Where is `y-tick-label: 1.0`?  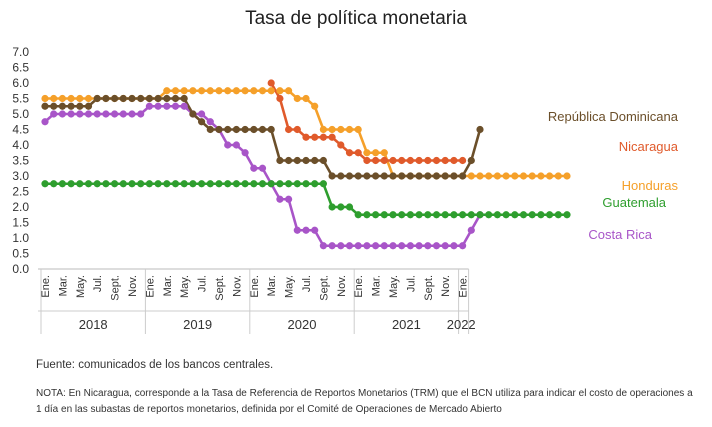
y-tick-label: 1.0 is located at coordinates (20, 238).